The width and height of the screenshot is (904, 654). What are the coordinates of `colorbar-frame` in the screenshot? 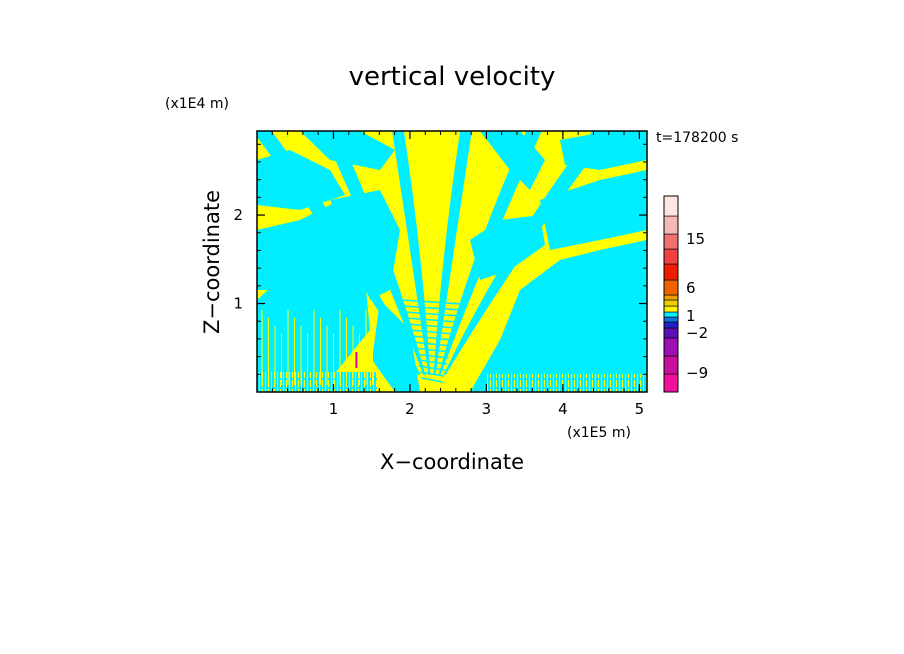 It's located at (671, 294).